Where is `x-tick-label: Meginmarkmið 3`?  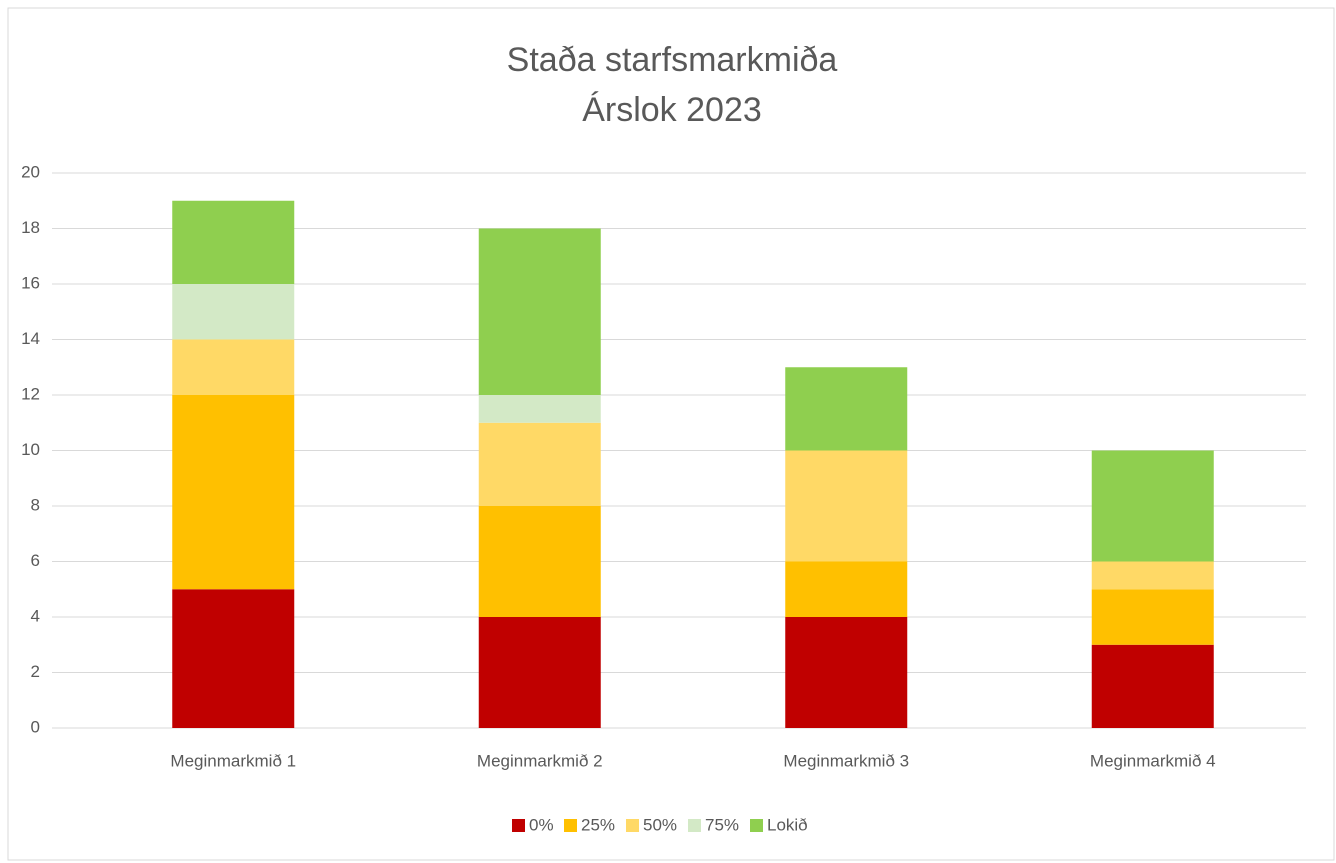 x-tick-label: Meginmarkmið 3 is located at coordinates (846, 760).